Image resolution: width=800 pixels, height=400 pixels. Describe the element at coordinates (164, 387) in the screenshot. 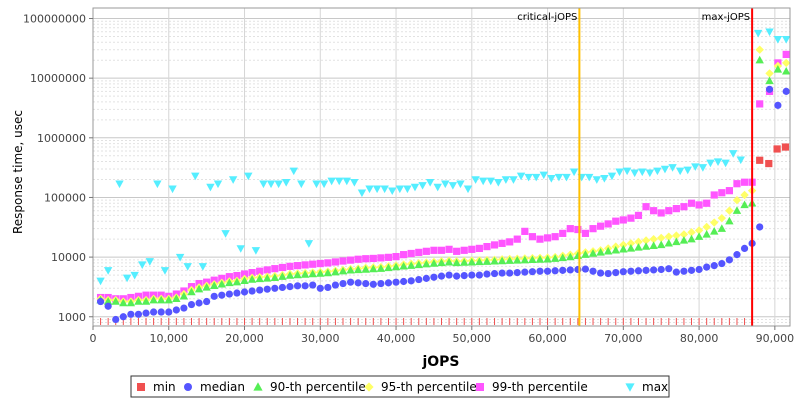

I see `legend-label: min` at that location.